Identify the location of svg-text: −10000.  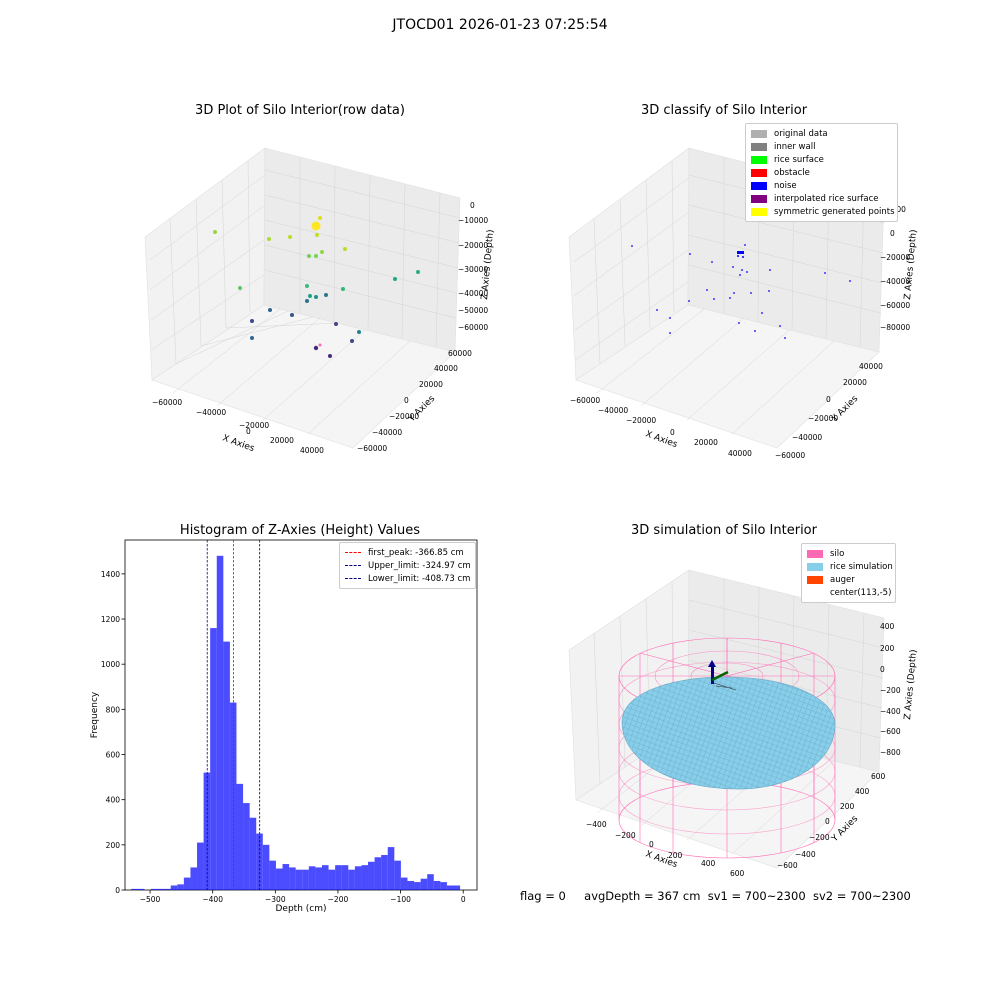
(473, 220).